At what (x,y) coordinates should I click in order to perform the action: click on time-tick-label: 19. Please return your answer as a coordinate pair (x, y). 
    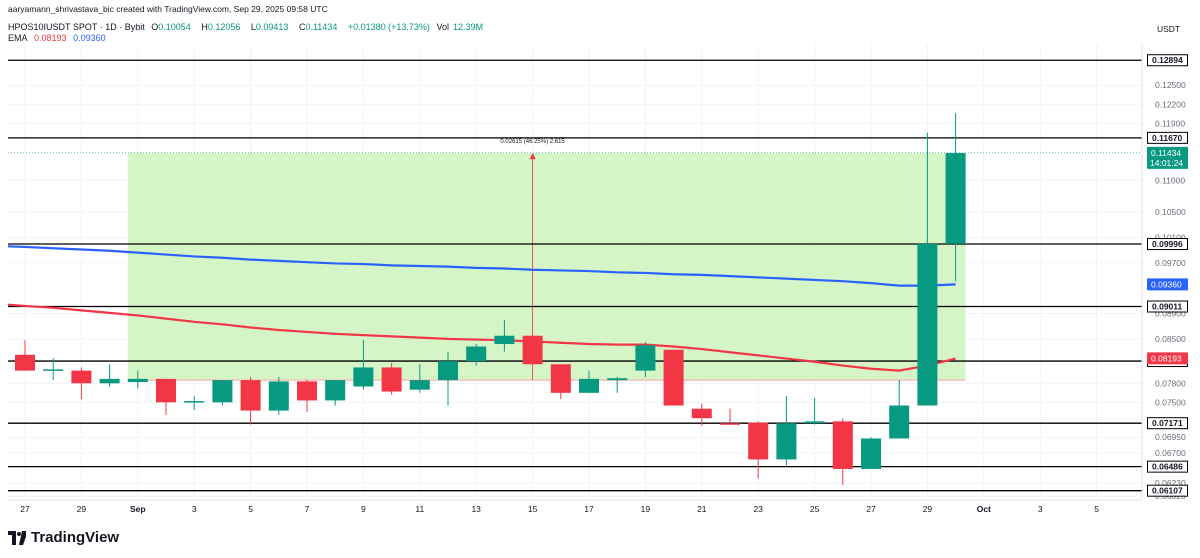
    Looking at the image, I should click on (646, 509).